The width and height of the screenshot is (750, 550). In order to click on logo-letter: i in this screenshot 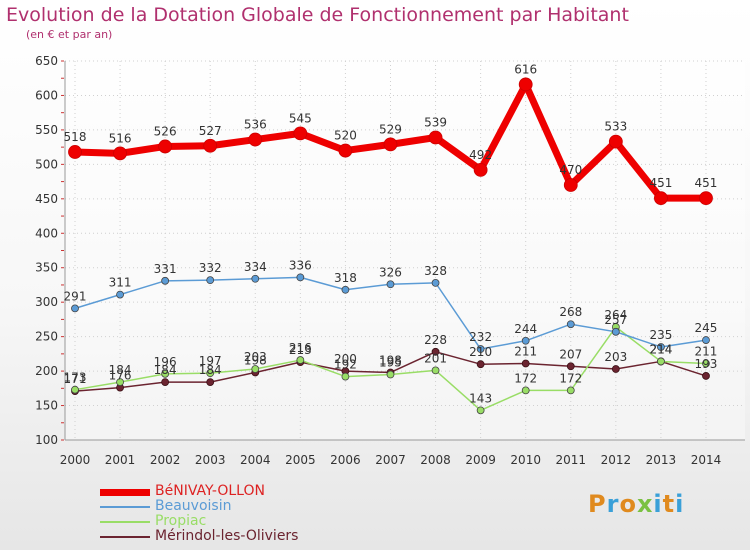, I will do `click(658, 504)`.